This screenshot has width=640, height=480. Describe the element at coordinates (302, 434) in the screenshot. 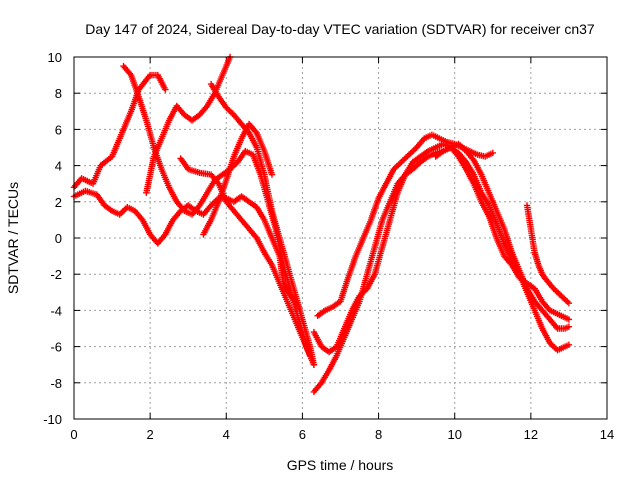

I see `x-tick-label: 6` at that location.